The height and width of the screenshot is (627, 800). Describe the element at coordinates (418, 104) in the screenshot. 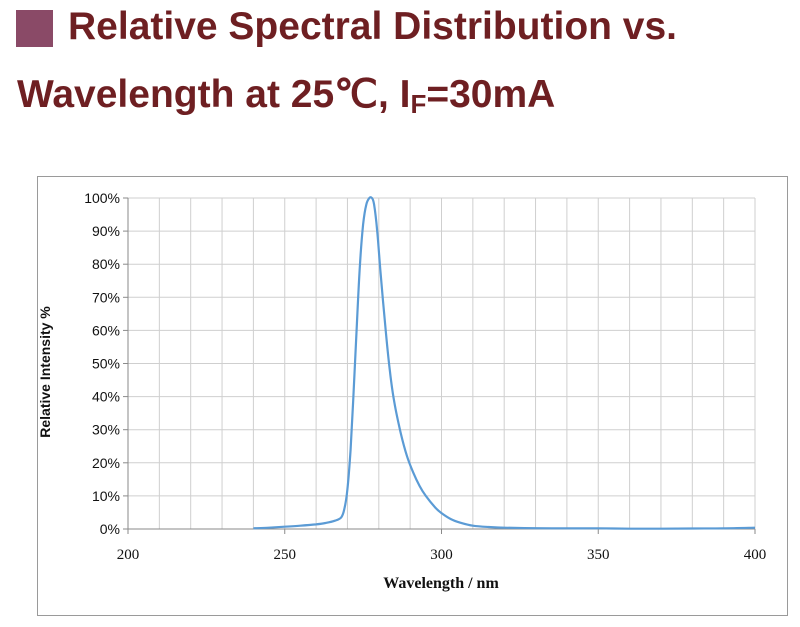

I see `title-line2-subscript: F` at that location.